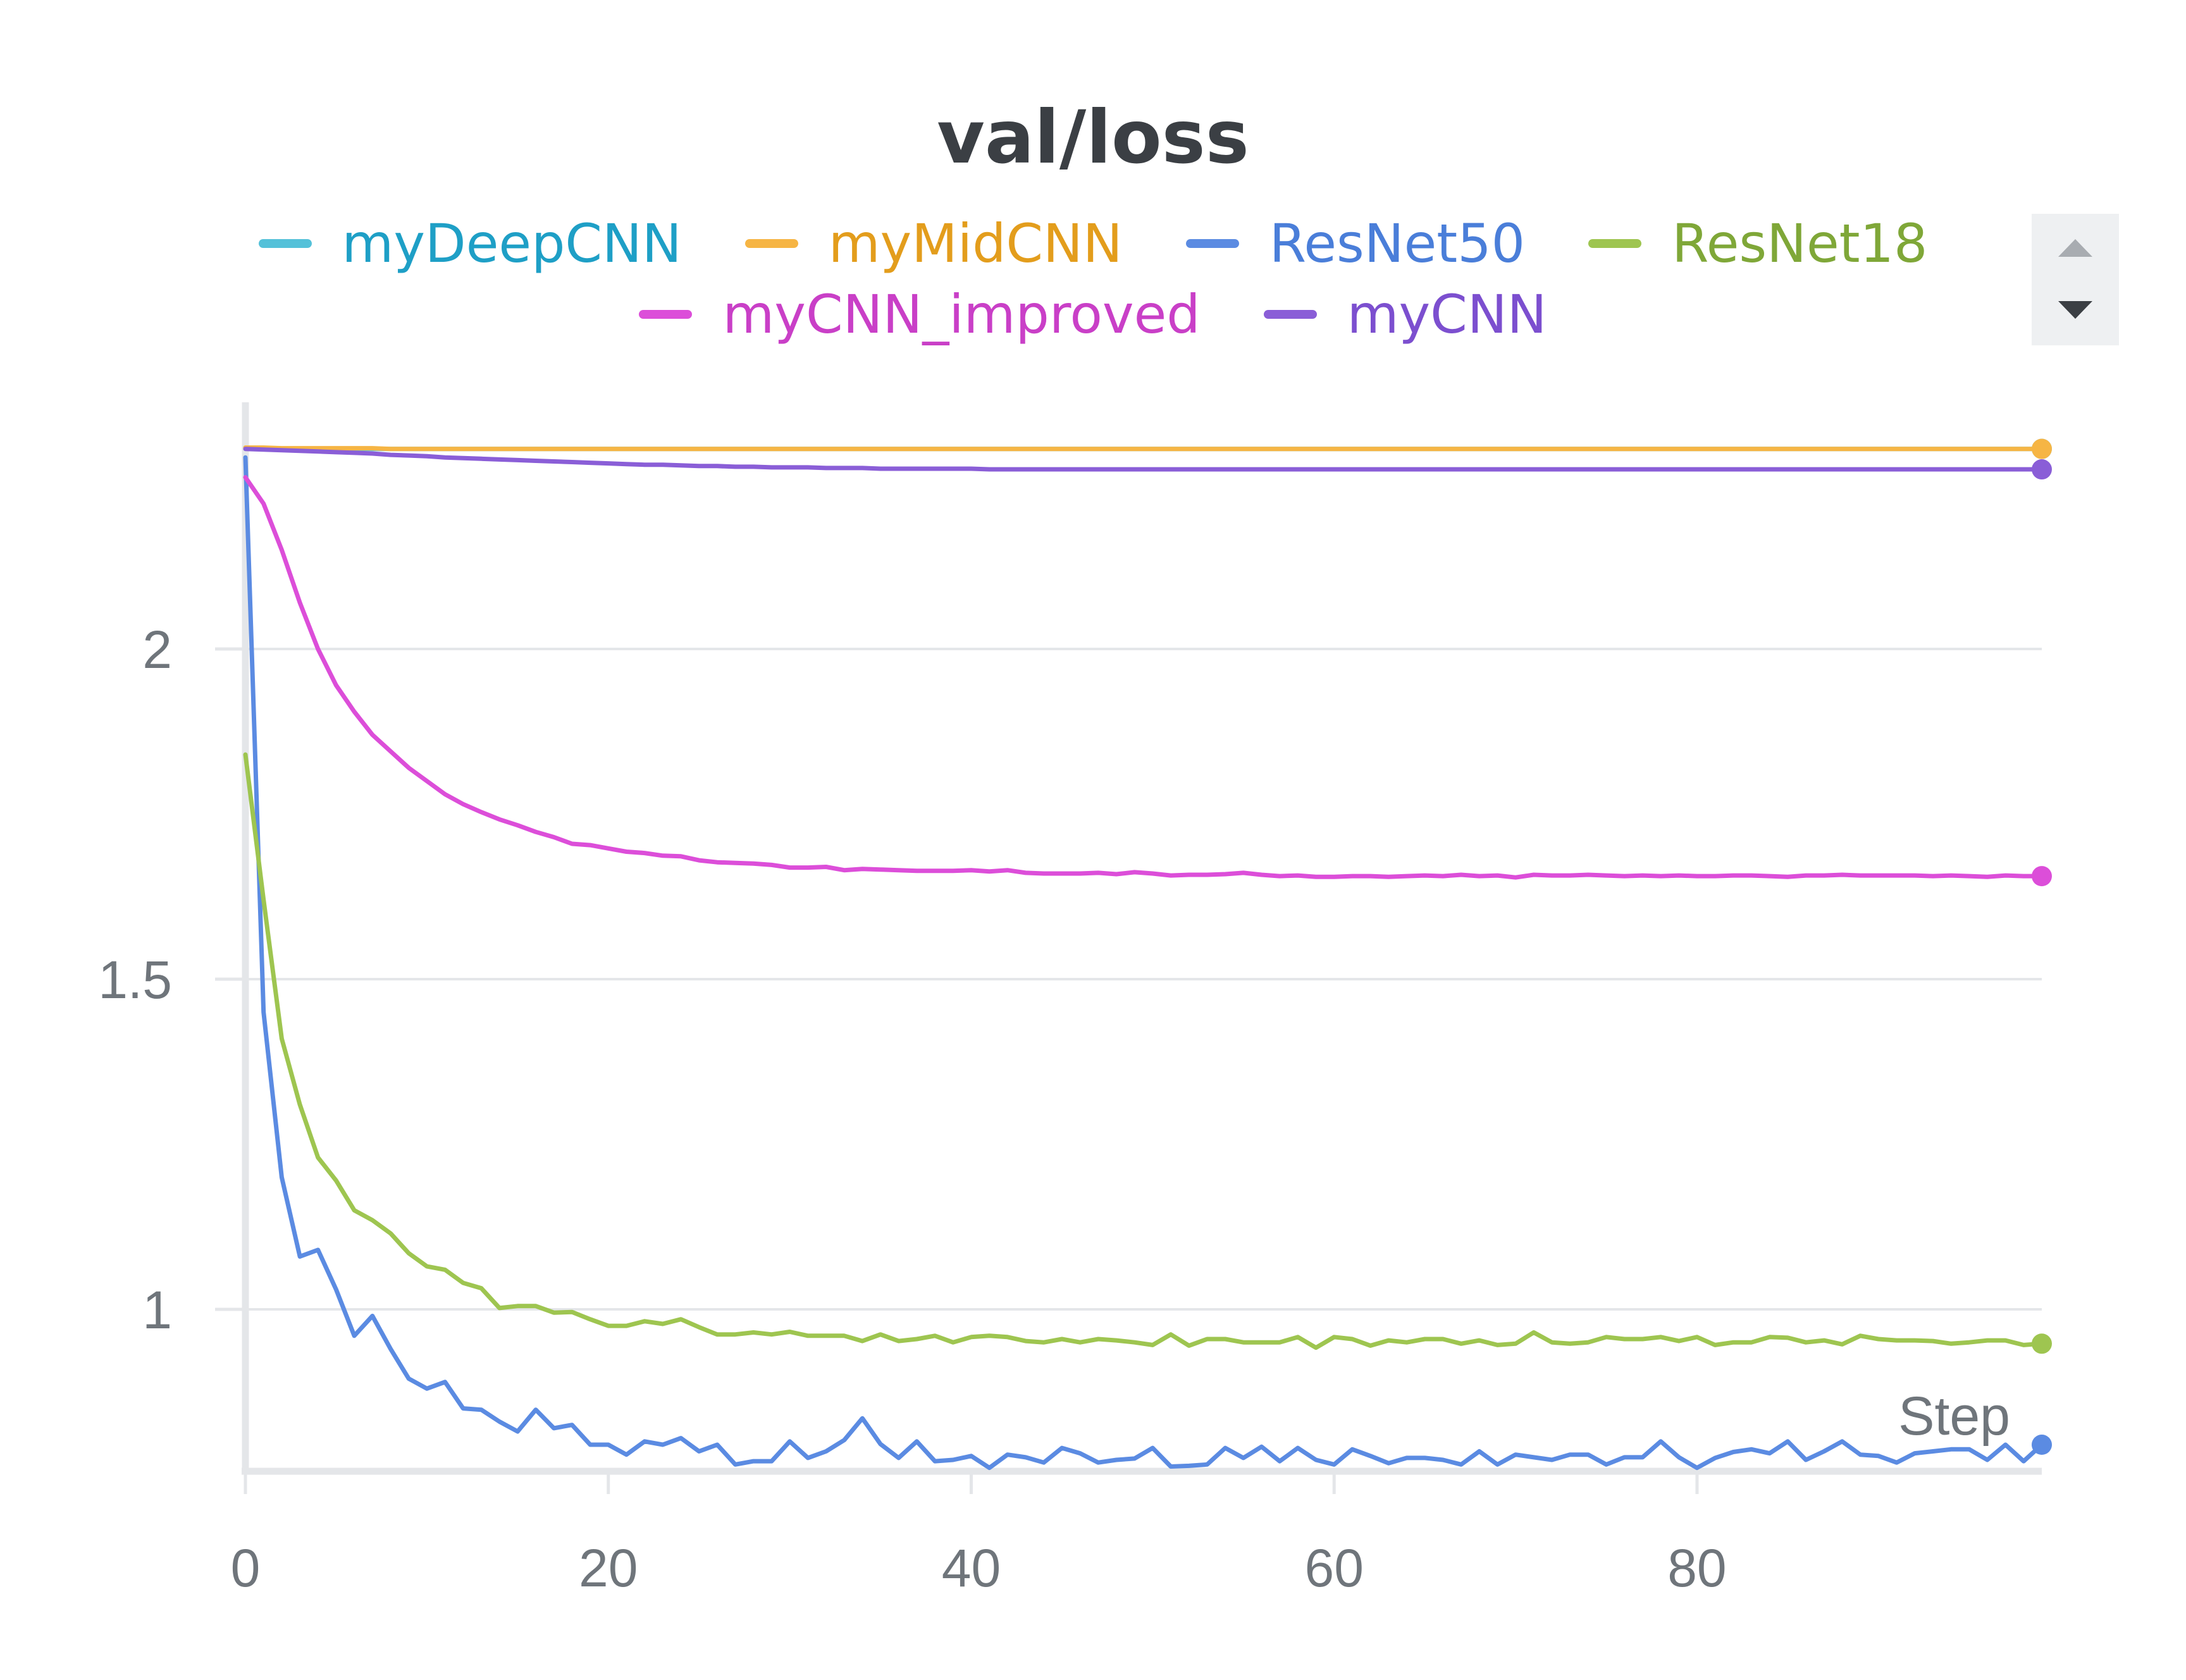 The image size is (2186, 1680). Describe the element at coordinates (2042, 1343) in the screenshot. I see `series-end-marker-resnet18` at that location.